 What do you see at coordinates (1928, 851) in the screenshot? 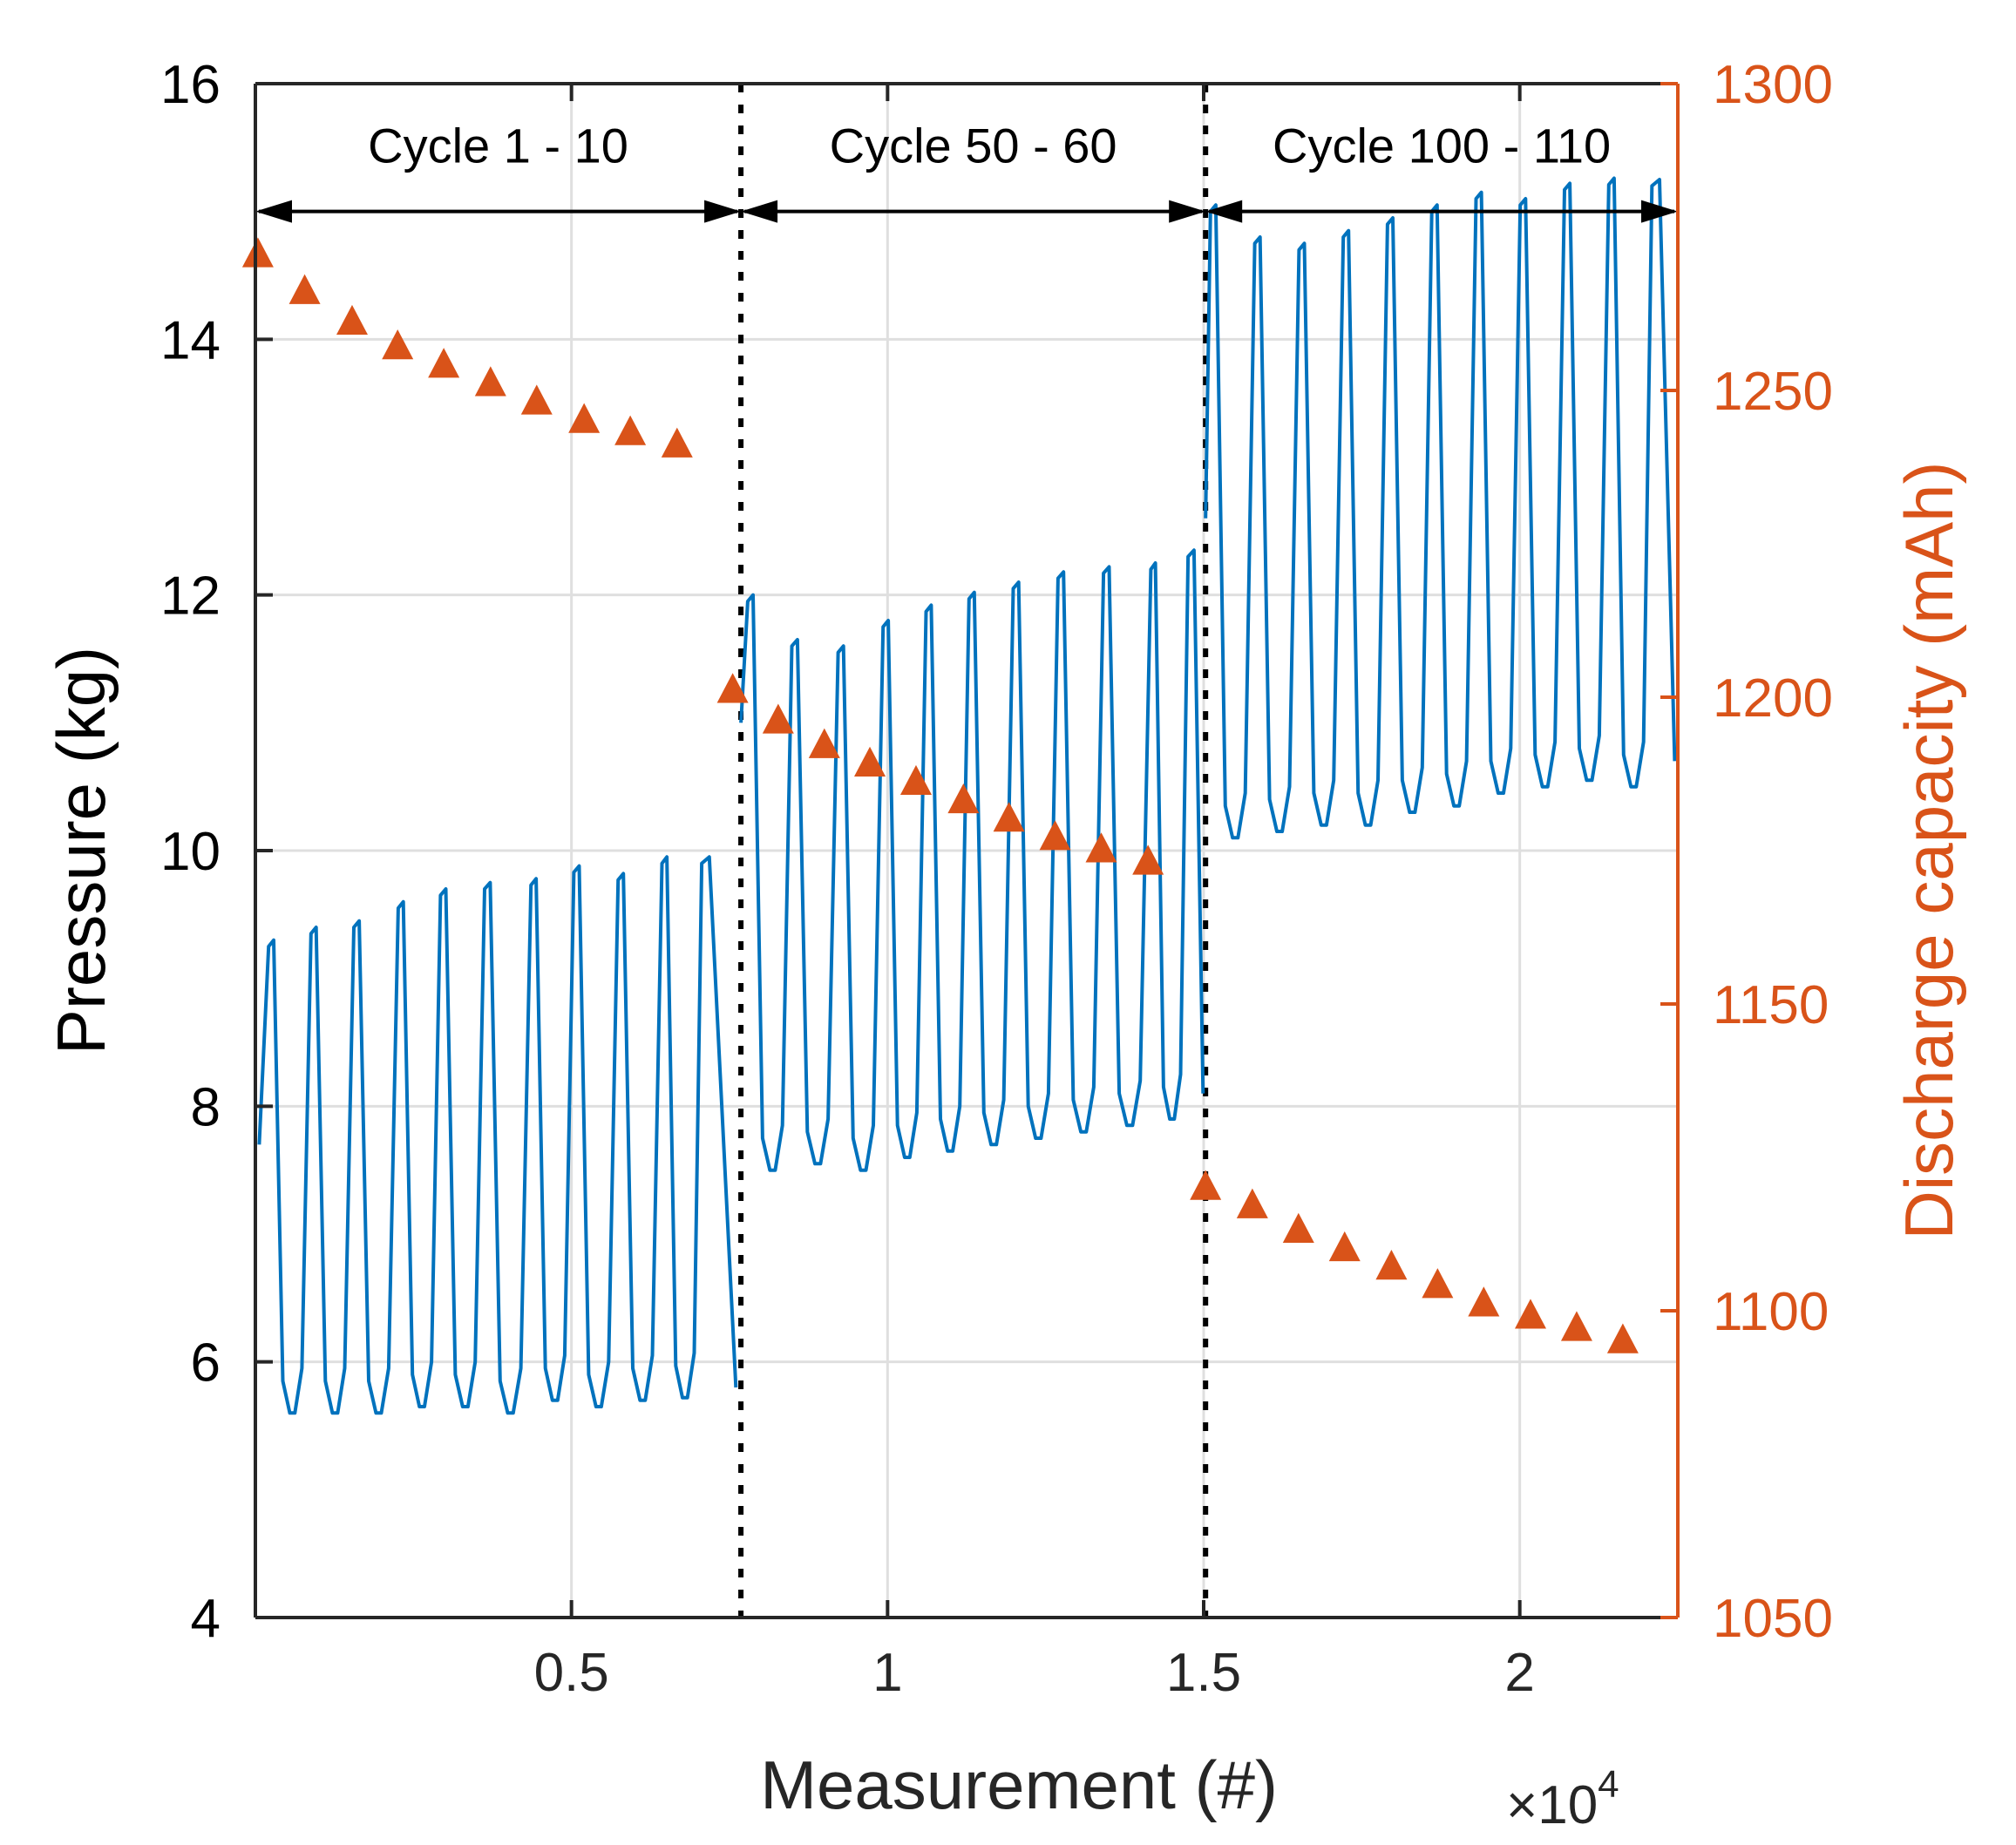
I see `y-right-axis-title: Discharge capacity (mAh)` at bounding box center [1928, 851].